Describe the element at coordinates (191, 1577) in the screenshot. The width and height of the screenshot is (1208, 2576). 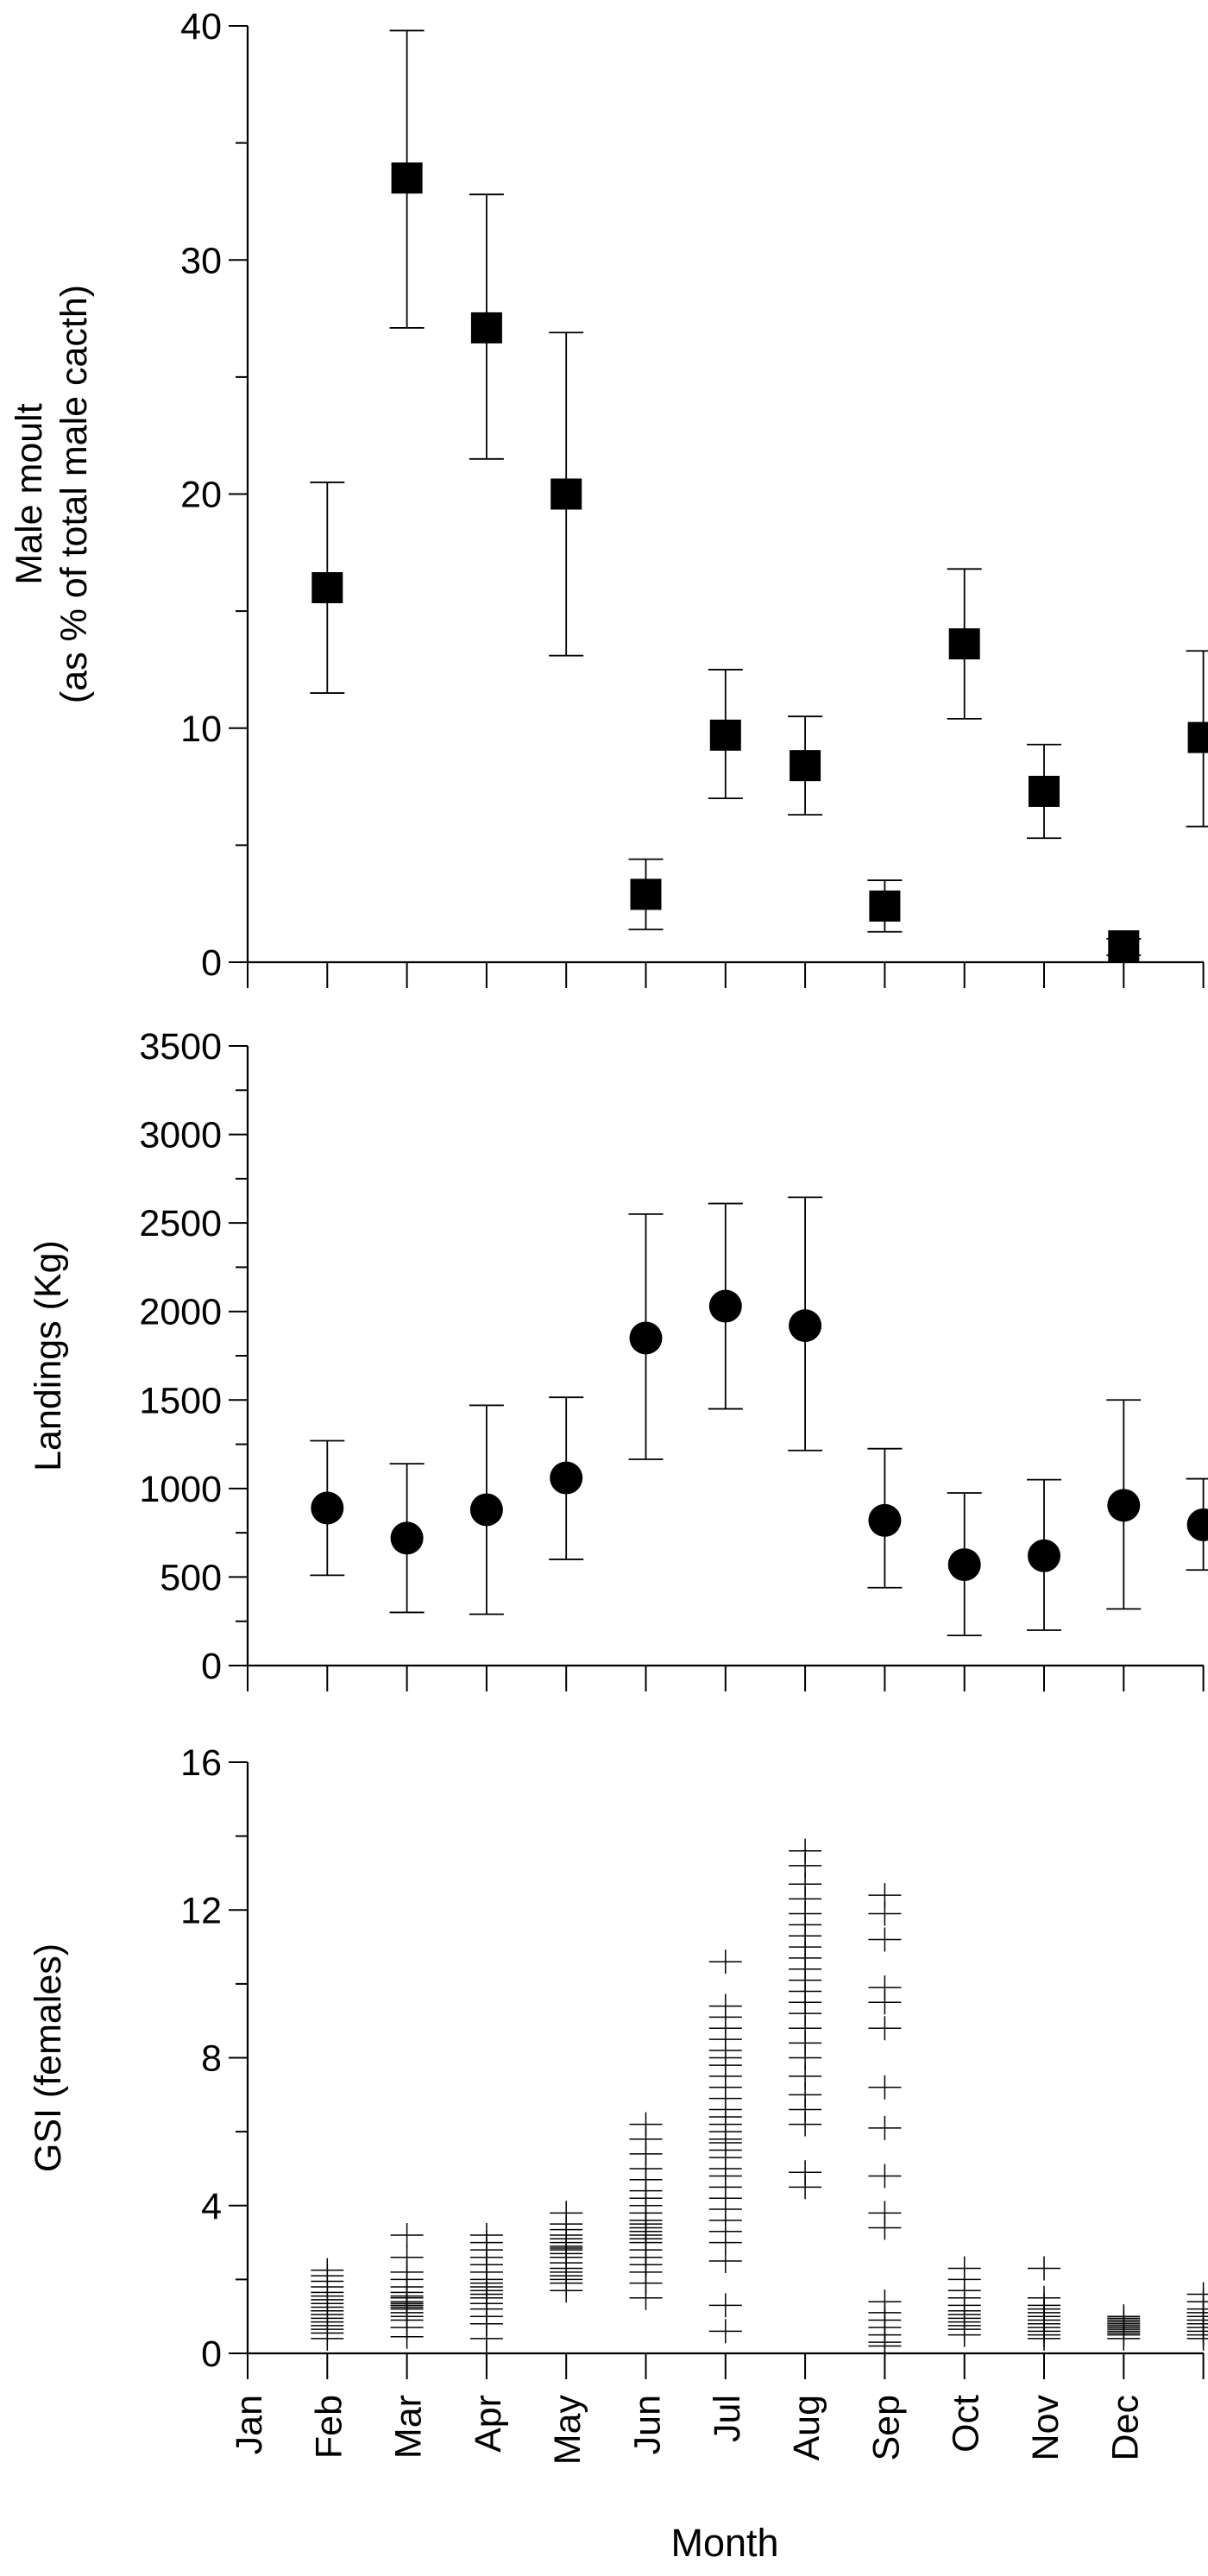
I see `y-tick-label: 500` at that location.